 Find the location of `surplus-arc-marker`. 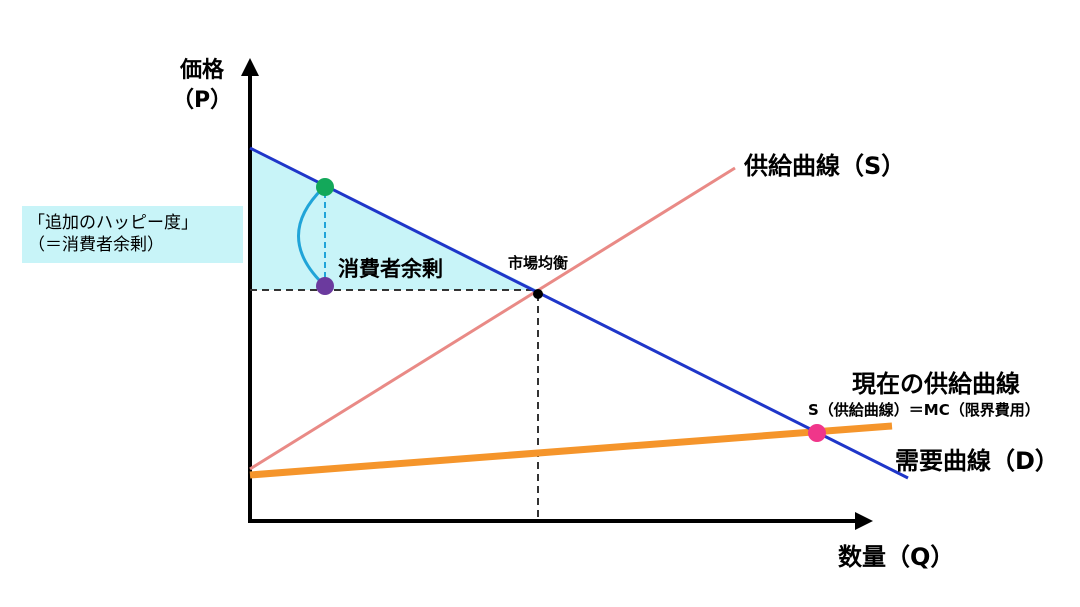

surplus-arc-marker is located at coordinates (311, 236).